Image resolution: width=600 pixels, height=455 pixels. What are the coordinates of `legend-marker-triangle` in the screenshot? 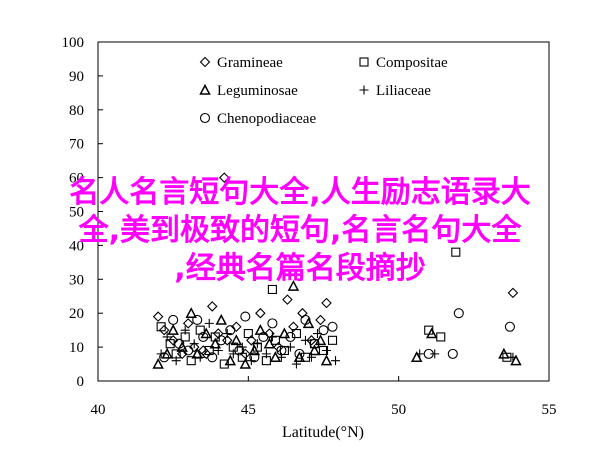 It's located at (205, 89).